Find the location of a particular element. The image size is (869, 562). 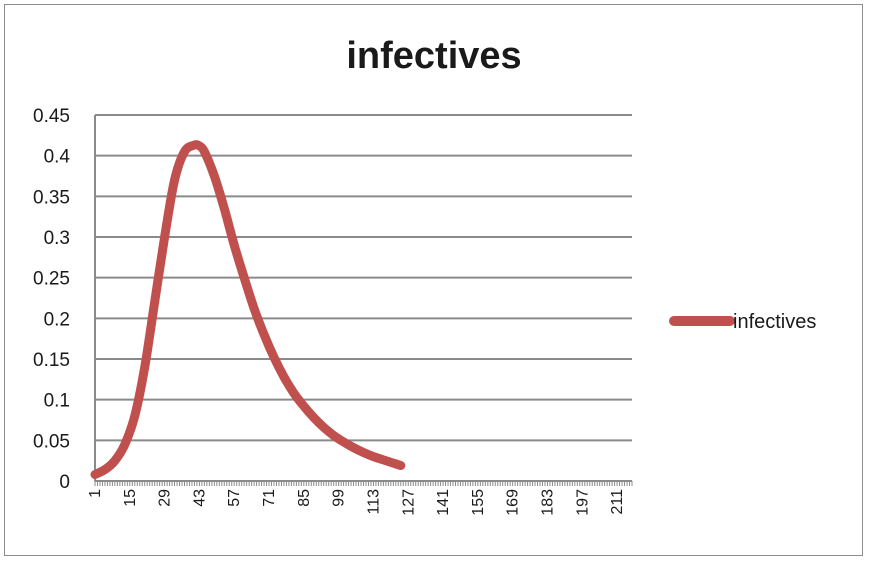

x-tick-label: 169 is located at coordinates (513, 502).